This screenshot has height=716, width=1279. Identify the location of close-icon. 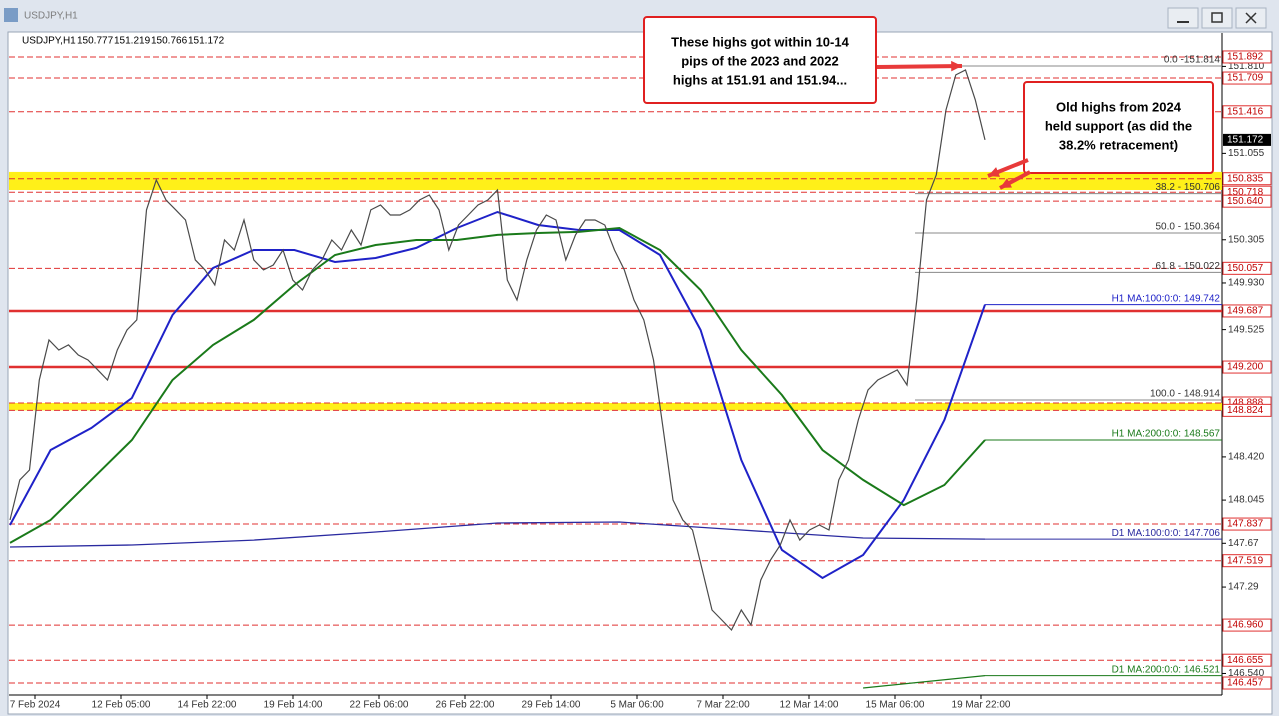
(1251, 18).